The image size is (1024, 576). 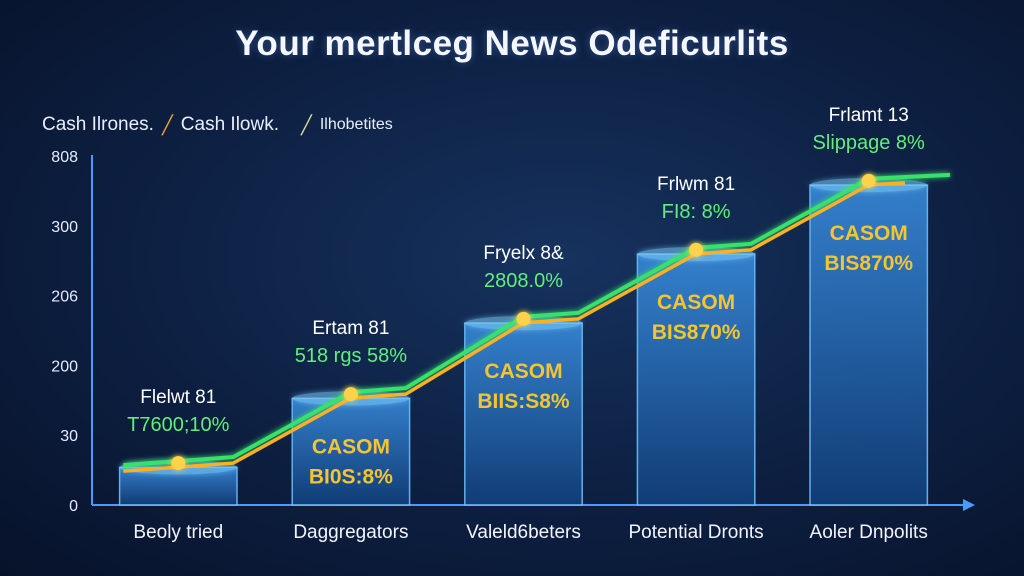 I want to click on point-label-top: Frlwm 81, so click(x=696, y=184).